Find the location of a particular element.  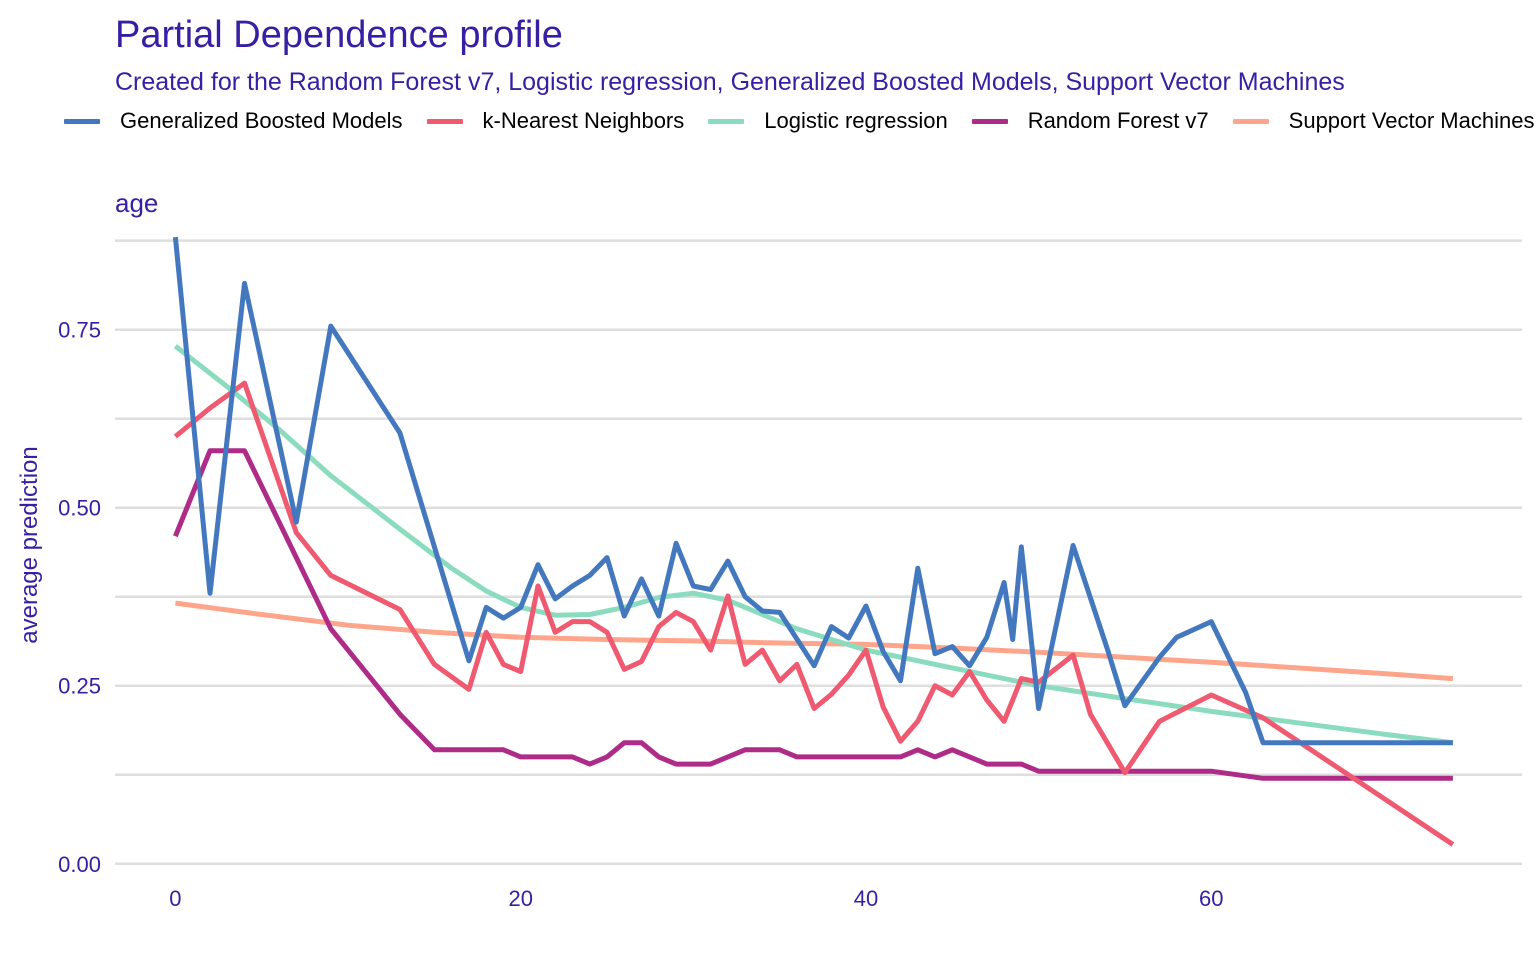

y-axis-ticks: 0.00 0.25 0.50 0.75 is located at coordinates (79, 597).